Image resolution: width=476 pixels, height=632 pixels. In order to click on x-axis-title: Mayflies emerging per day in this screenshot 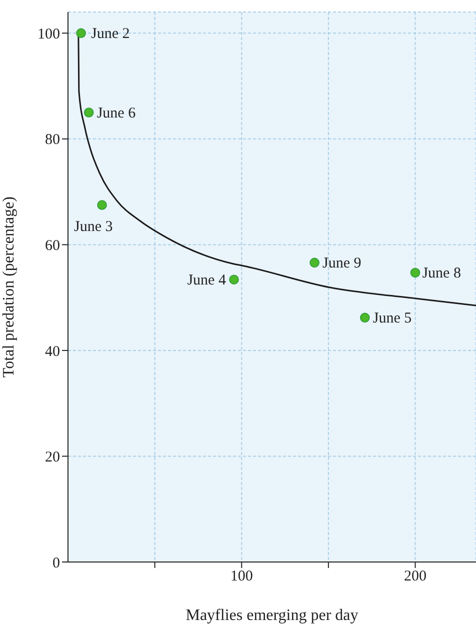, I will do `click(272, 615)`.